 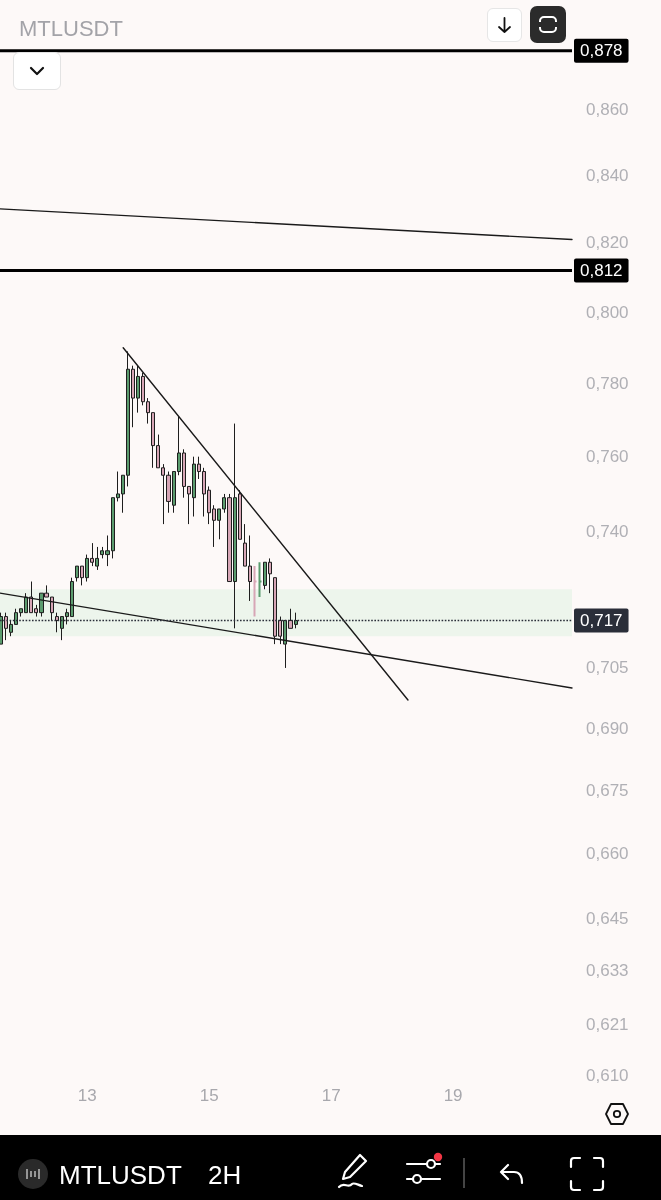 I want to click on y-tick-label: 0,800, so click(x=607, y=312).